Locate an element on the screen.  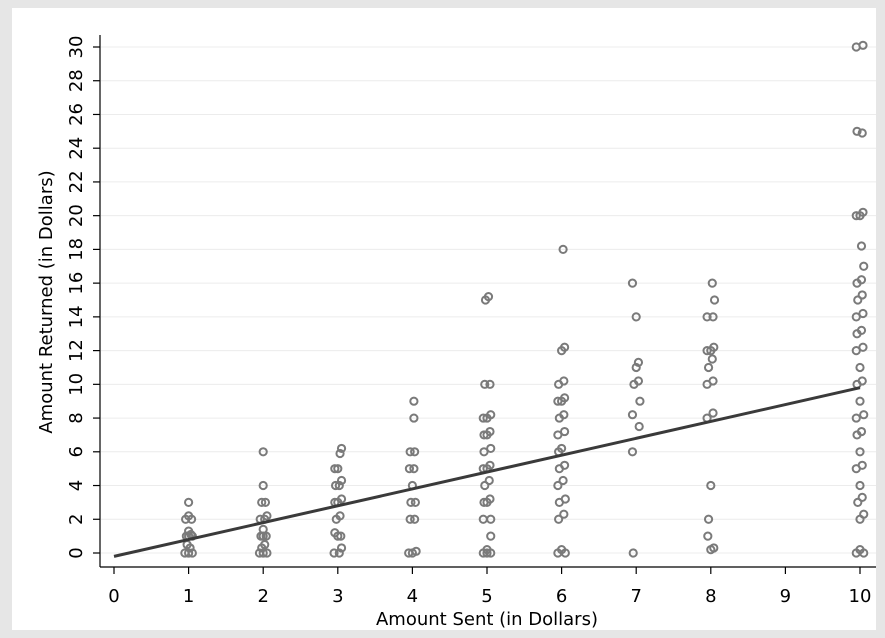
x-tick-label-4: 4 is located at coordinates (412, 596).